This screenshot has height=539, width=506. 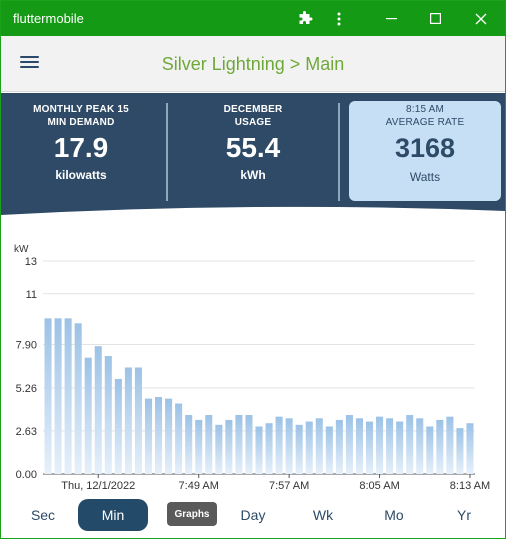 I want to click on stat-value: 17.9, so click(x=81, y=147).